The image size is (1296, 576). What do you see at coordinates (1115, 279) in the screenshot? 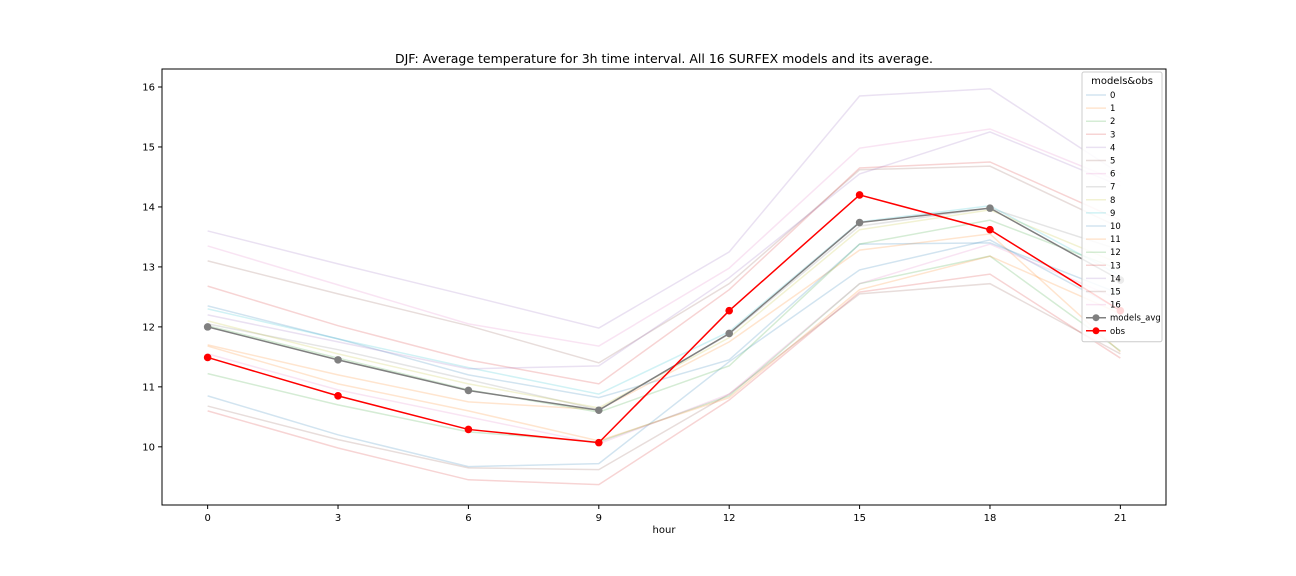
I see `legend-label-14: 14` at bounding box center [1115, 279].